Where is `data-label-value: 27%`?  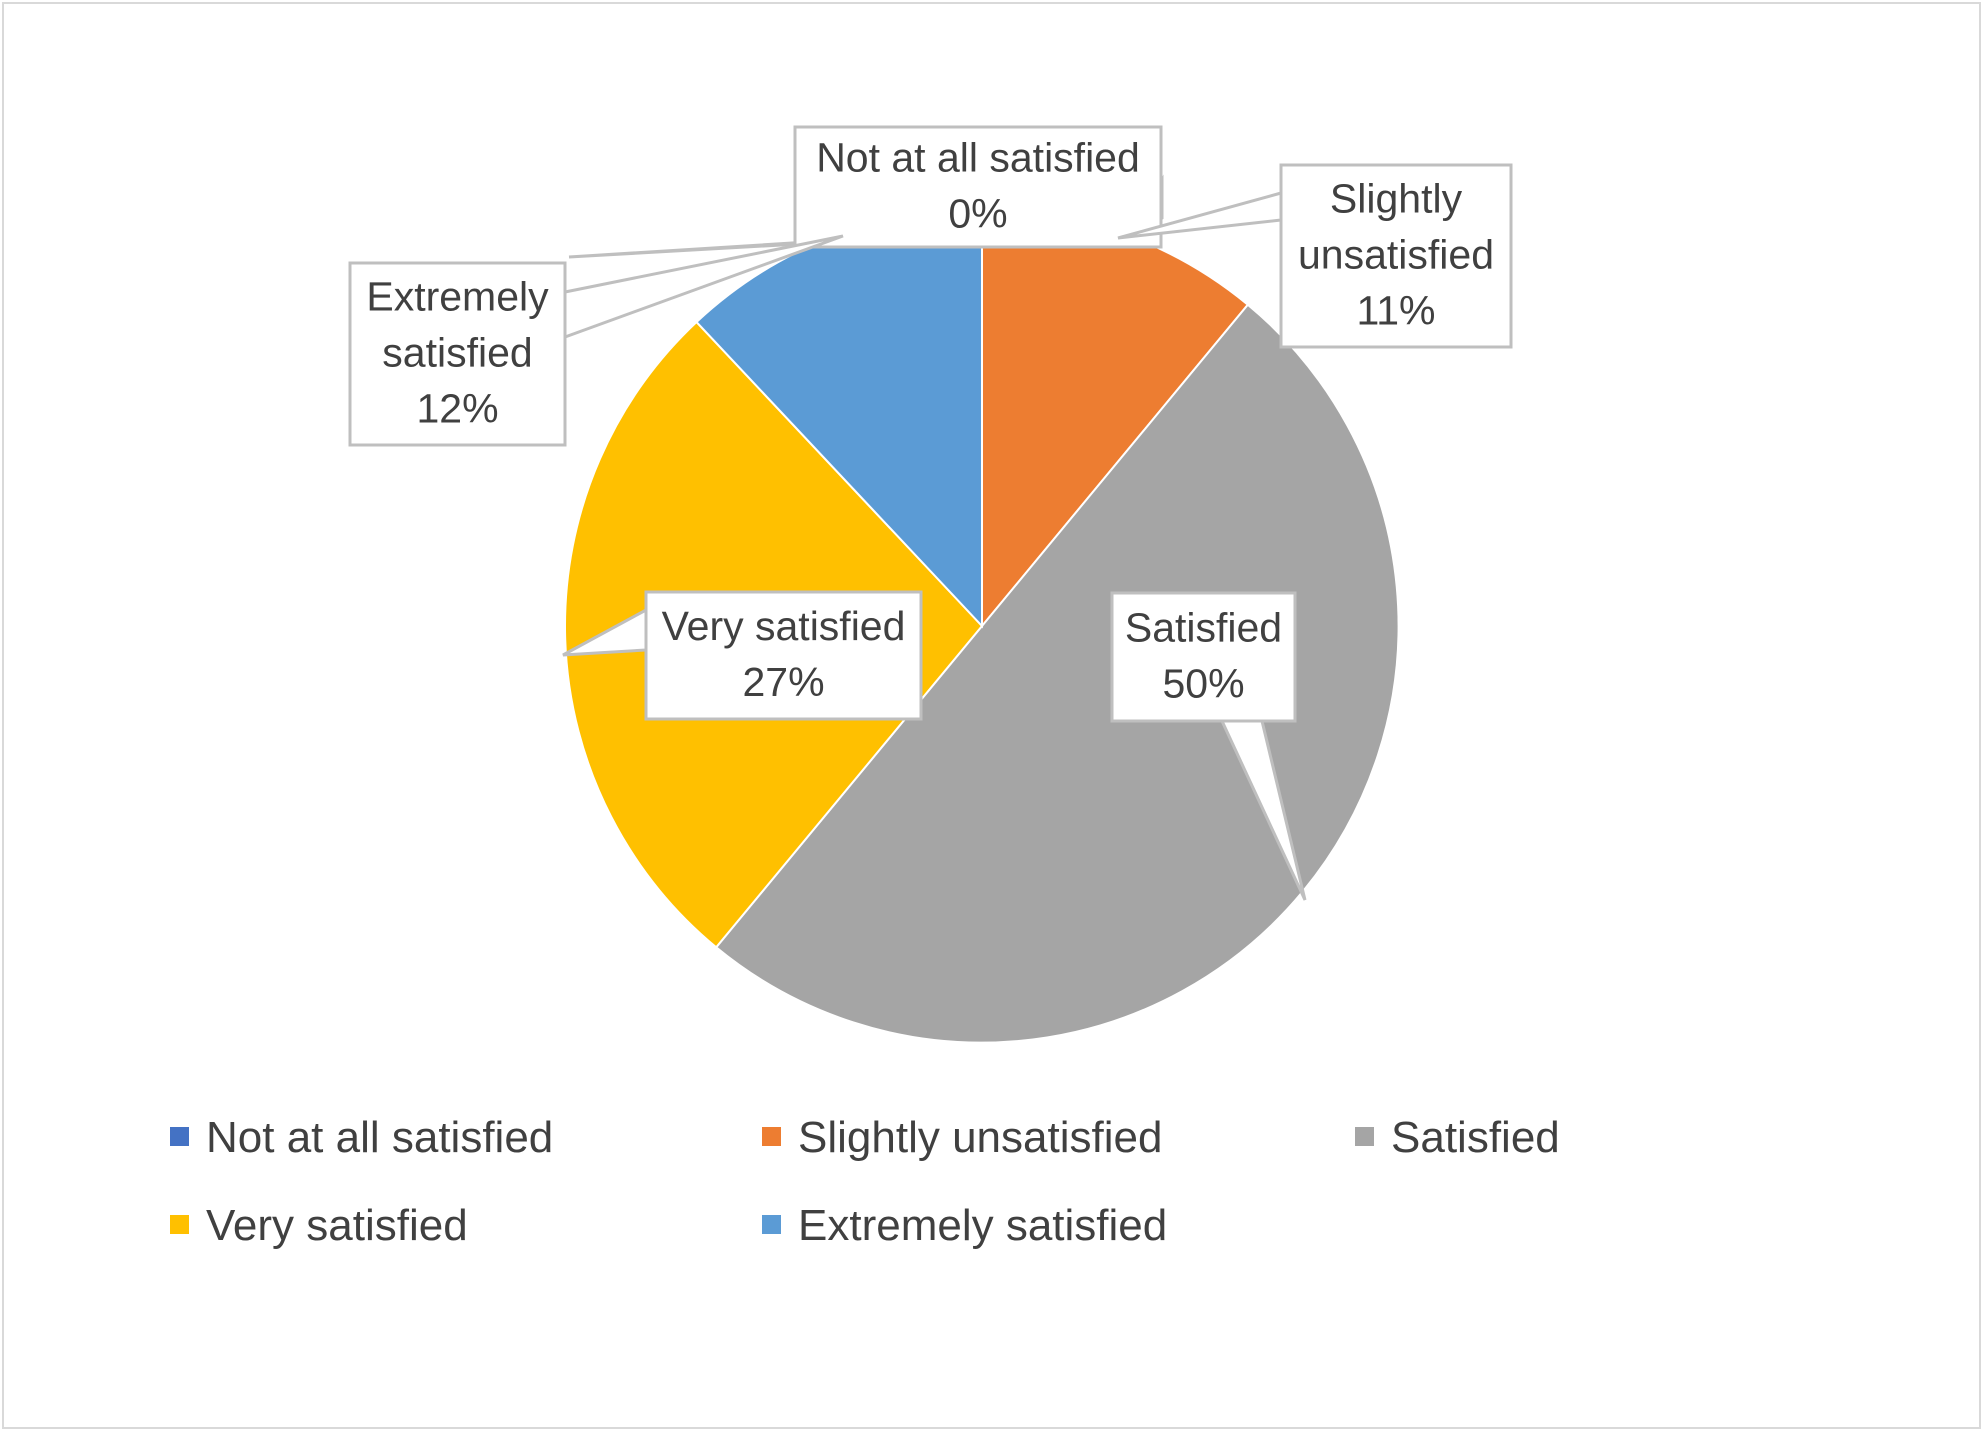 data-label-value: 27% is located at coordinates (783, 682).